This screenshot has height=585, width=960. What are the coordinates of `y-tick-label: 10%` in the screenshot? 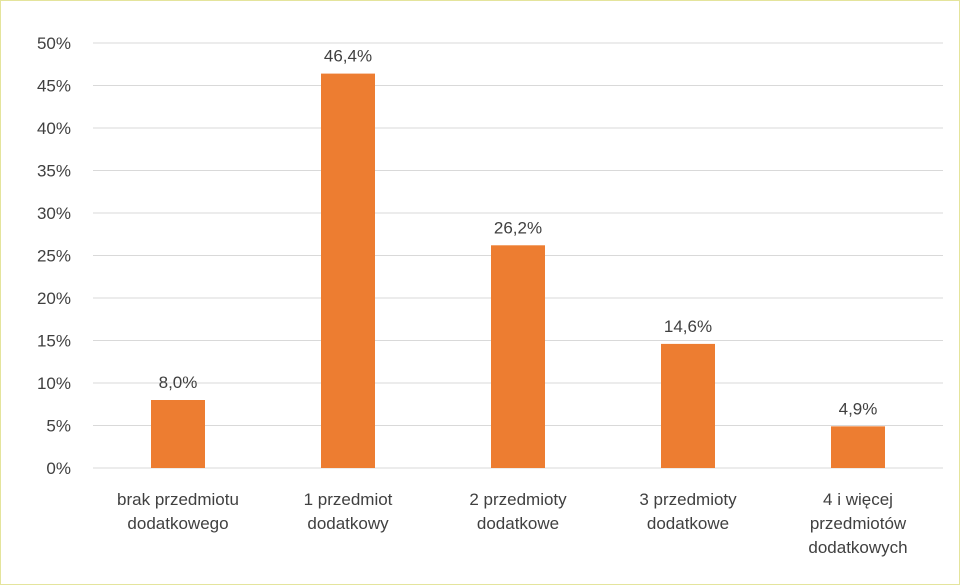 It's located at (54, 383).